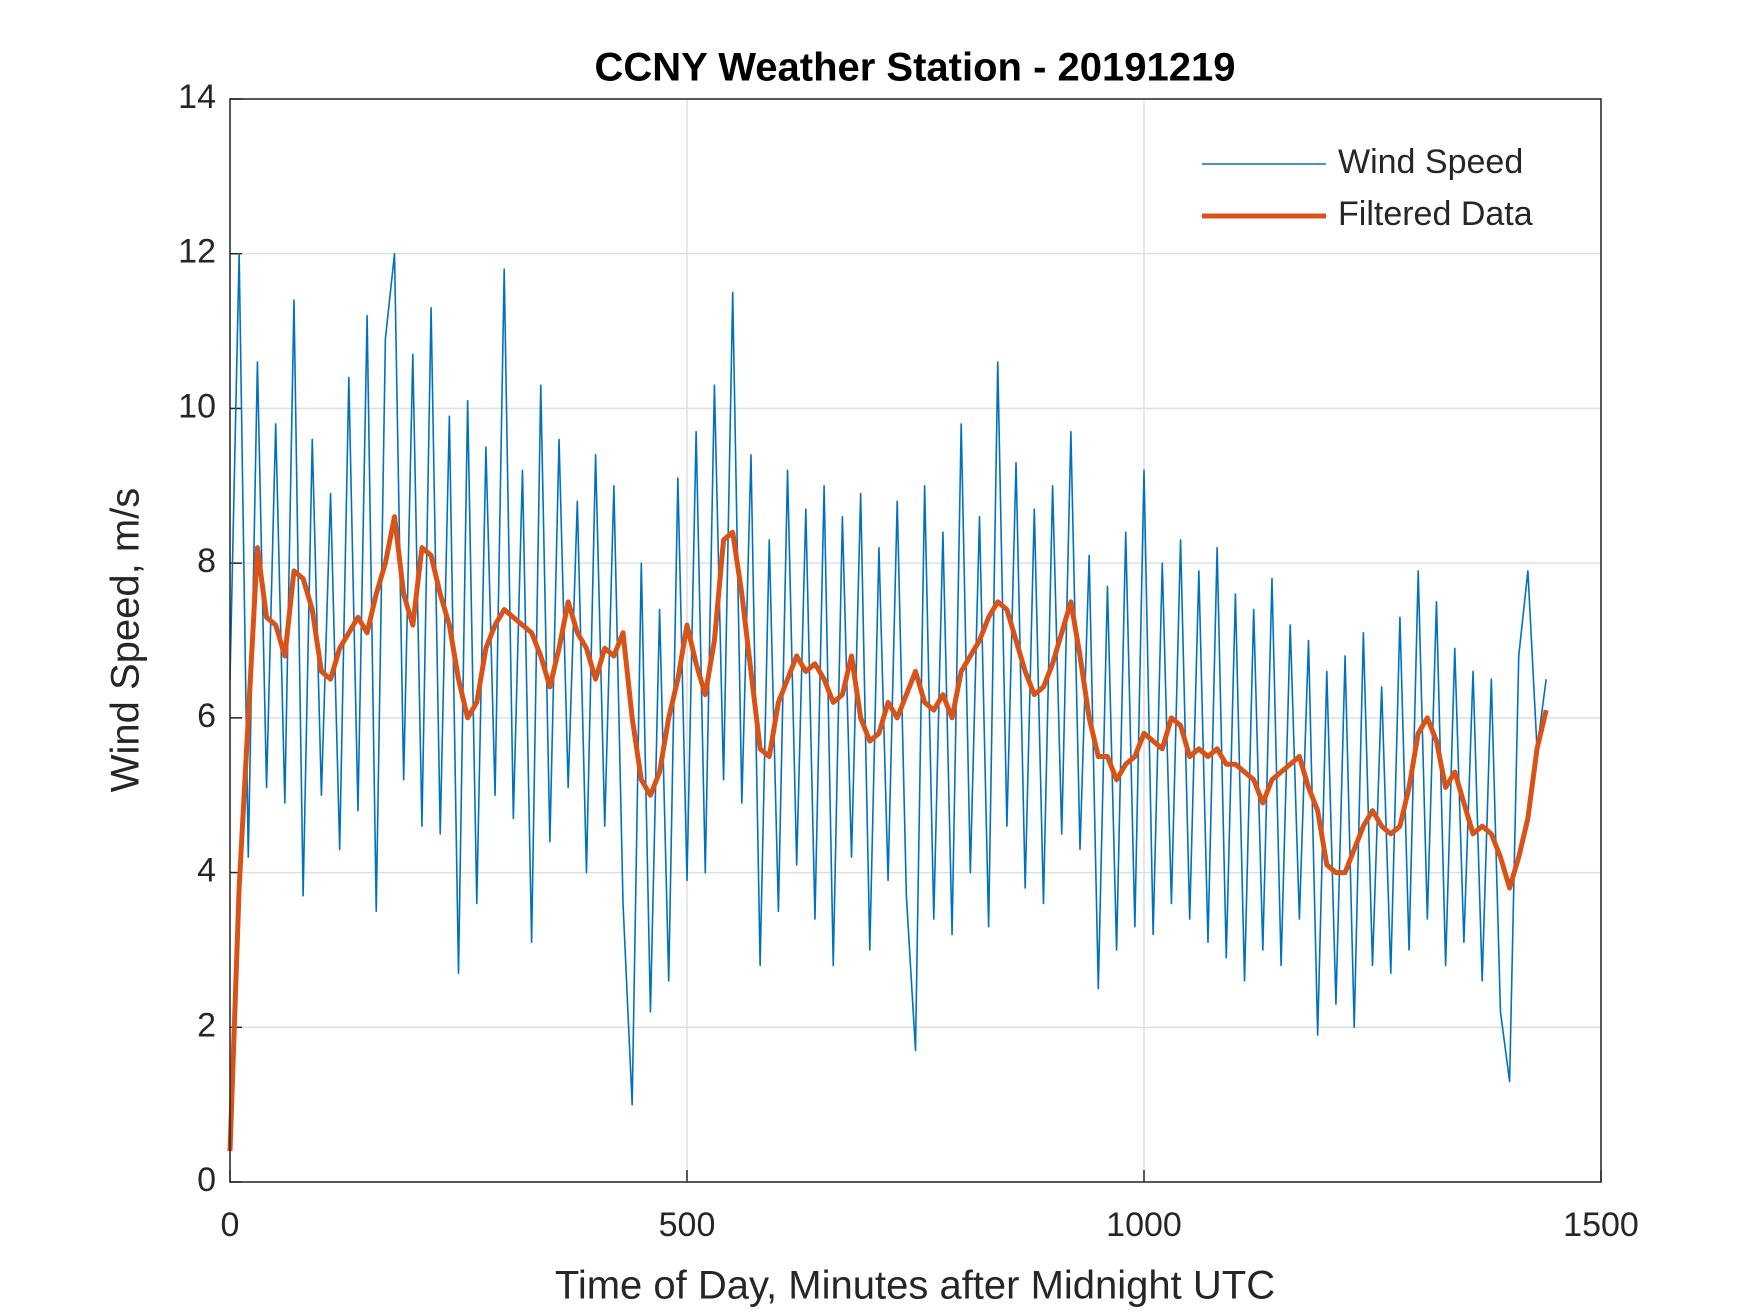 This screenshot has width=1750, height=1313. Describe the element at coordinates (206, 561) in the screenshot. I see `y-tick-label: 8` at that location.